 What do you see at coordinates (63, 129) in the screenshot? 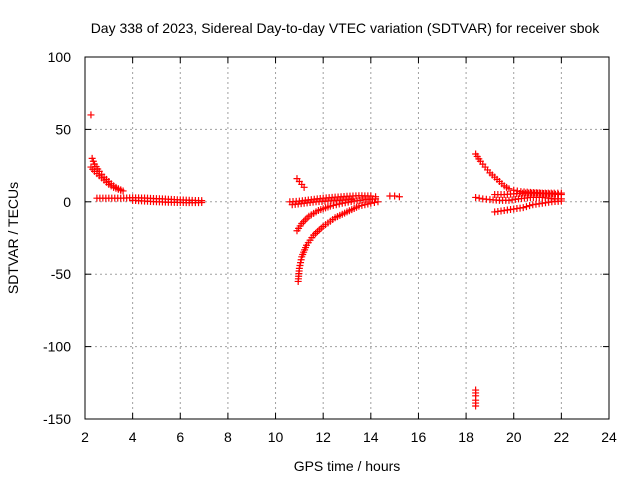
I see `y-tick-label: 50` at bounding box center [63, 129].